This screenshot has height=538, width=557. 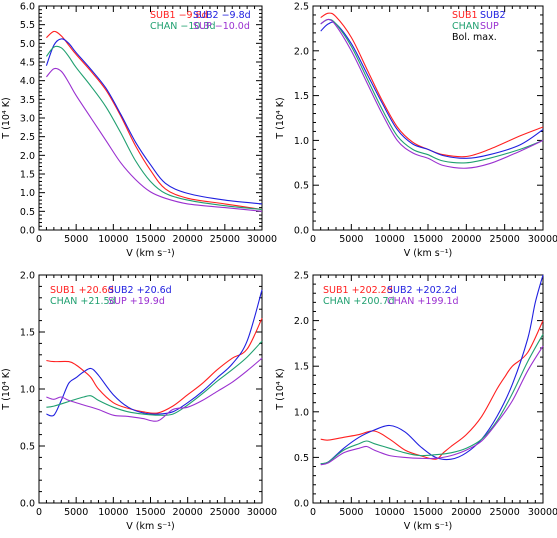 I want to click on y-tick-label: 5.0, so click(x=27, y=44).